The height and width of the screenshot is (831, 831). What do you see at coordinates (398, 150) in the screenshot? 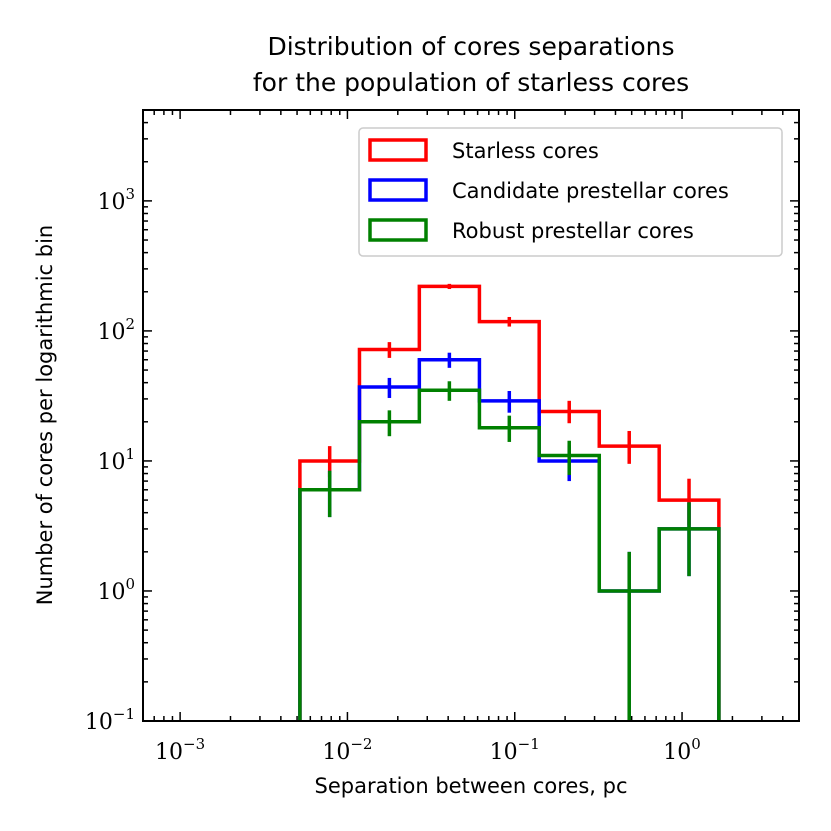
I see `legend-swatch-starless` at bounding box center [398, 150].